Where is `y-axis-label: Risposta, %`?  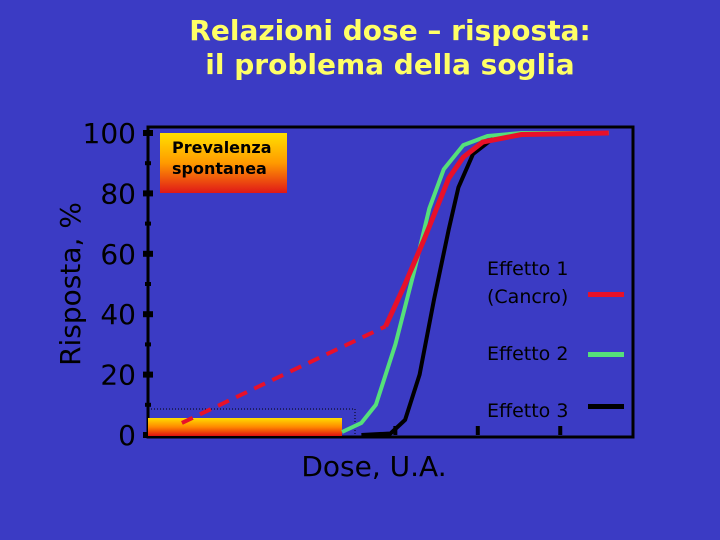
y-axis-label: Risposta, % is located at coordinates (70, 284).